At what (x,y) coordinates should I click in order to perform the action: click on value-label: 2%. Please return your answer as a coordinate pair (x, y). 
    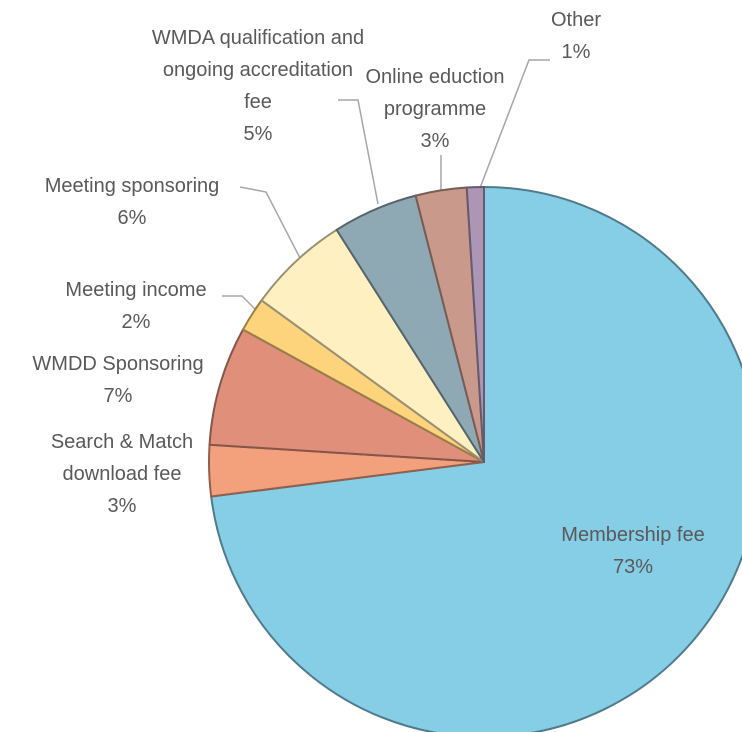
    Looking at the image, I should click on (136, 322).